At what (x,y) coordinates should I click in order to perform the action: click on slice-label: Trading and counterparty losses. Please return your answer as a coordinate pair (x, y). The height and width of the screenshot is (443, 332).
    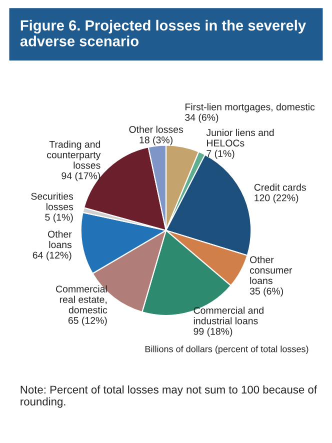
    Looking at the image, I should click on (74, 154).